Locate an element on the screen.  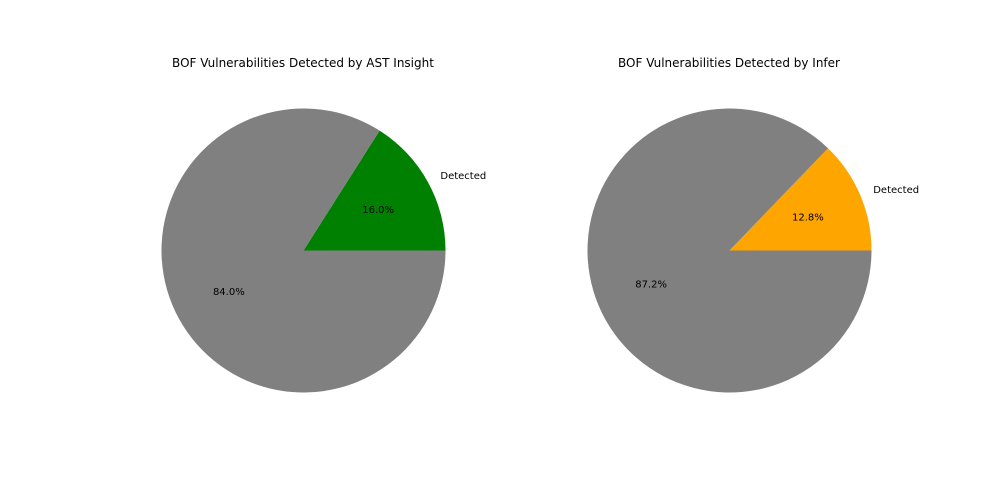
pie-labels-infer: 12.8% Detected 87.2% is located at coordinates (777, 237).